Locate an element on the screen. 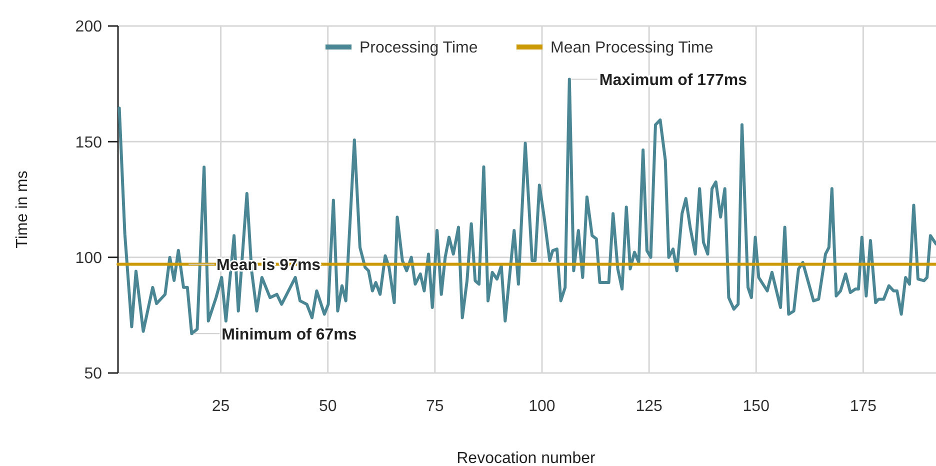  x-tick-label: 100 is located at coordinates (542, 406).